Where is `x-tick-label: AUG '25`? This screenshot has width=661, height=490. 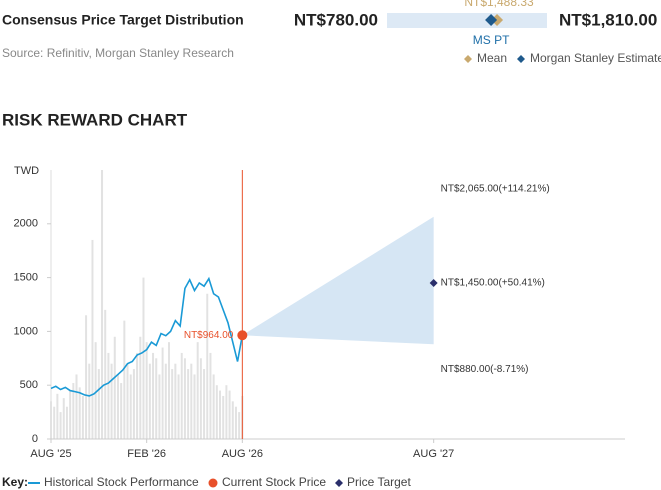 x-tick-label: AUG '25 is located at coordinates (50, 454).